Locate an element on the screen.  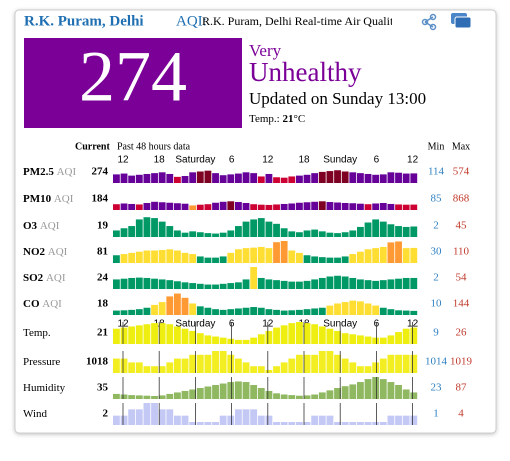
window-icon is located at coordinates (461, 21).